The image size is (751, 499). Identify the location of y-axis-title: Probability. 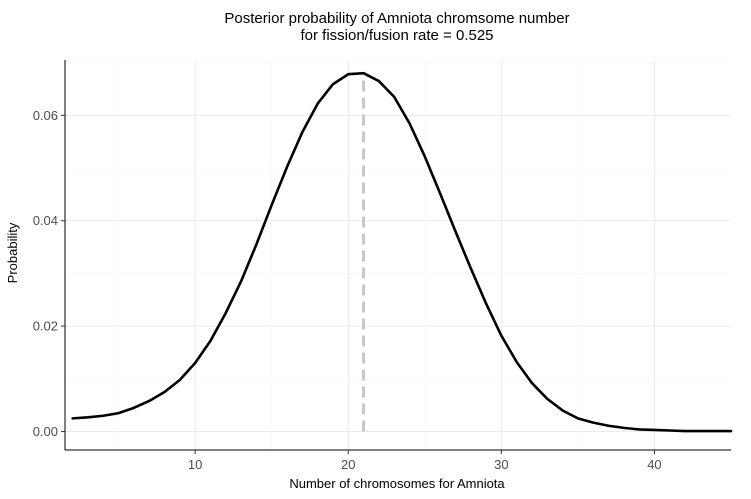
(12, 252).